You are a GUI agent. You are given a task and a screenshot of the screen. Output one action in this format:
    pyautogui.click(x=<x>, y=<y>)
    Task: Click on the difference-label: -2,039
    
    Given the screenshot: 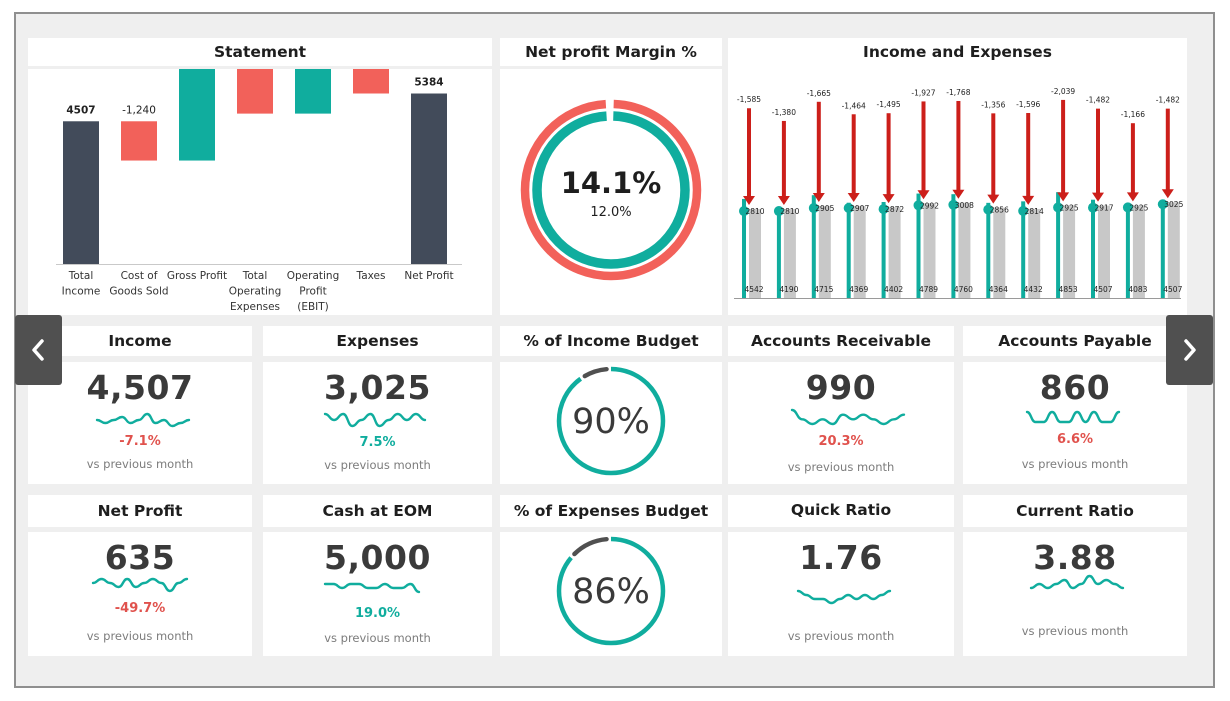 What is the action you would take?
    pyautogui.click(x=1063, y=91)
    